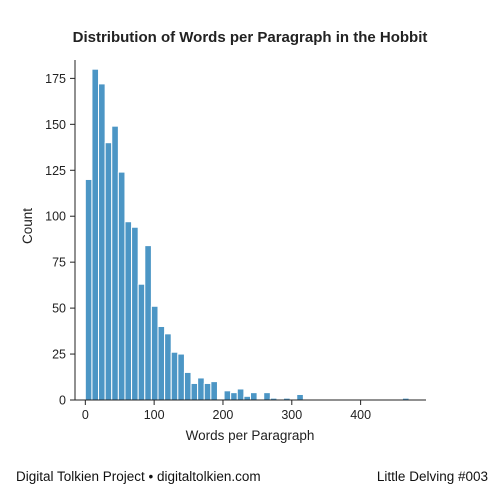 Image resolution: width=500 pixels, height=500 pixels. Describe the element at coordinates (250, 435) in the screenshot. I see `x-axis-label: Words per Paragraph` at that location.